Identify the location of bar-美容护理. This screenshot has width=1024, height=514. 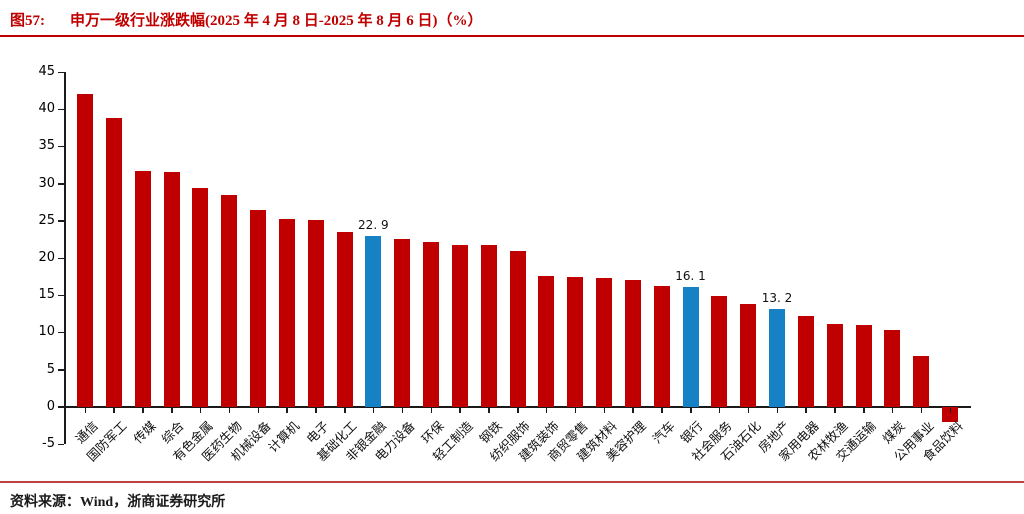
(632, 343).